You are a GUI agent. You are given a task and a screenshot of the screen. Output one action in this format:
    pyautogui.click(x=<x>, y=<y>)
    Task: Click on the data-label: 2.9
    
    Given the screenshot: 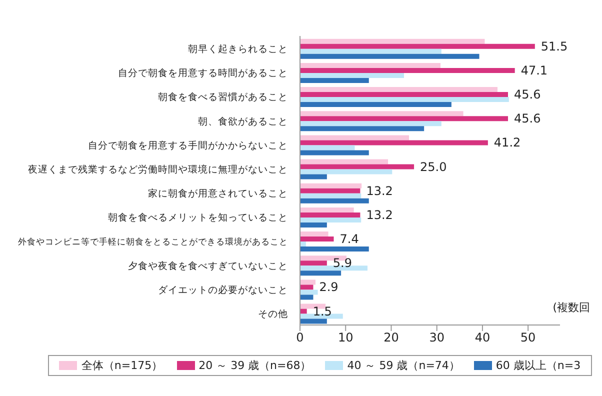 What is the action you would take?
    pyautogui.click(x=328, y=287)
    